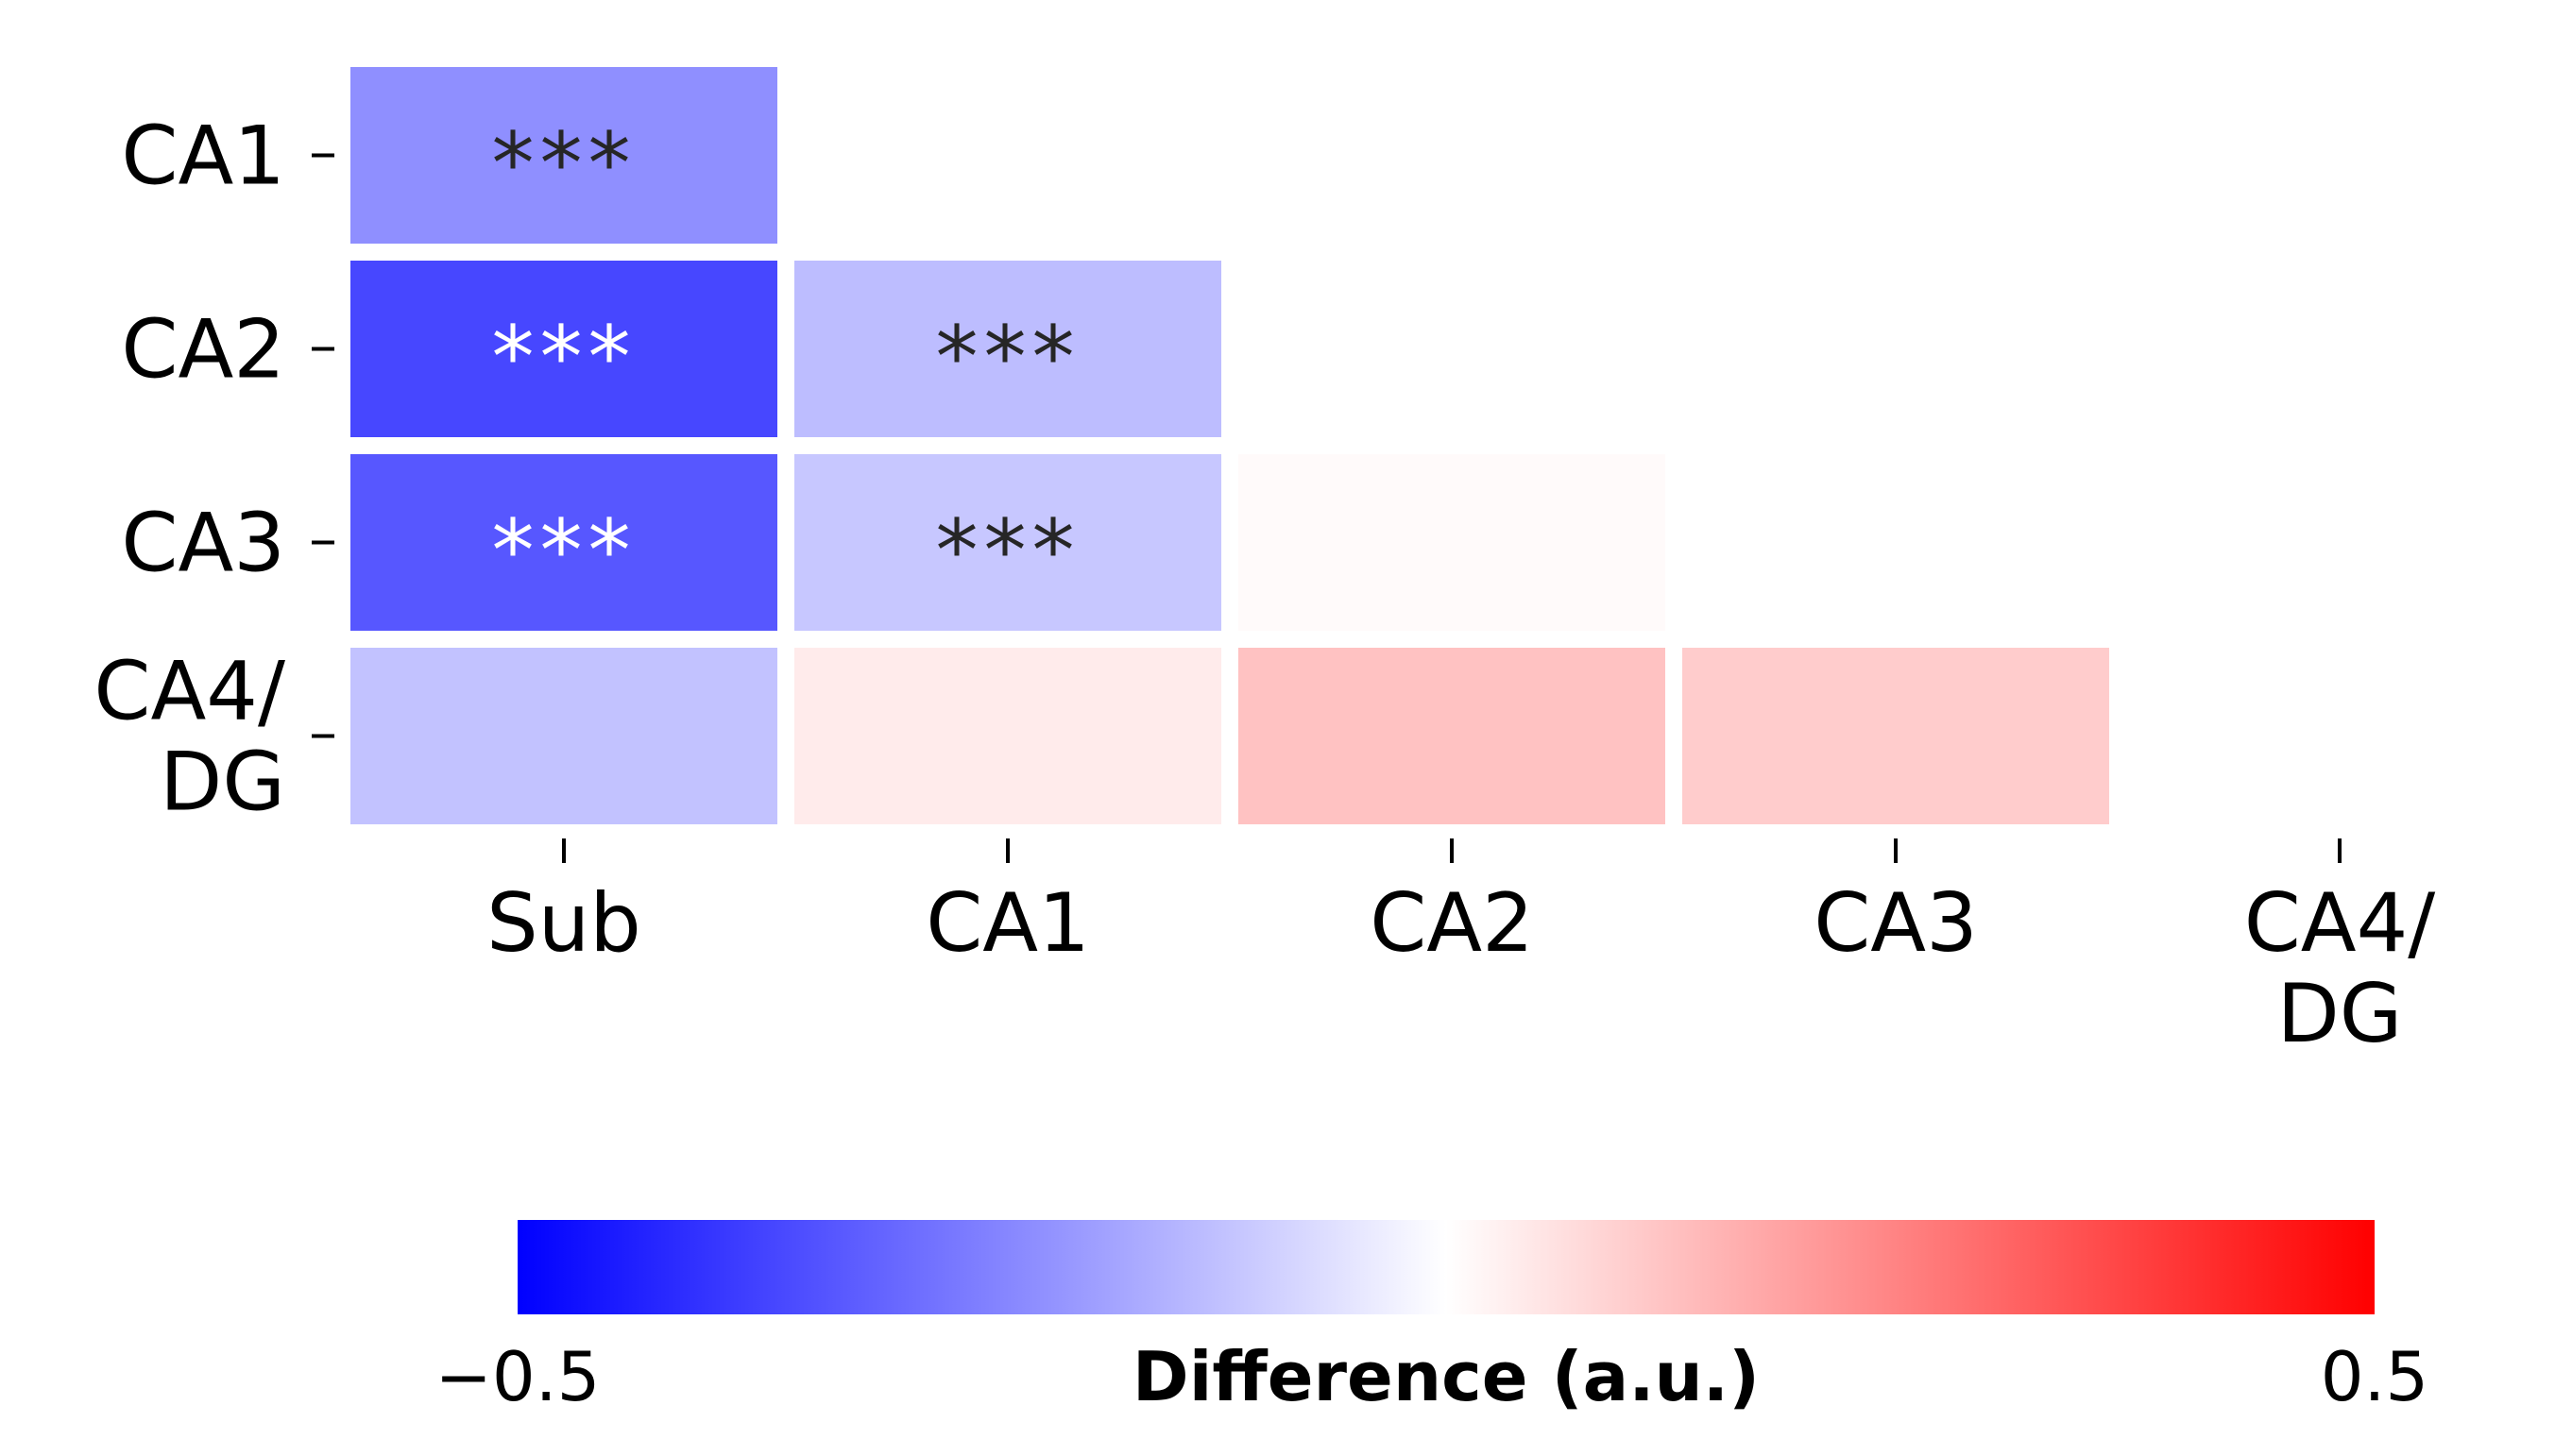  Describe the element at coordinates (1452, 923) in the screenshot. I see `x-tick-label: CA2` at that location.